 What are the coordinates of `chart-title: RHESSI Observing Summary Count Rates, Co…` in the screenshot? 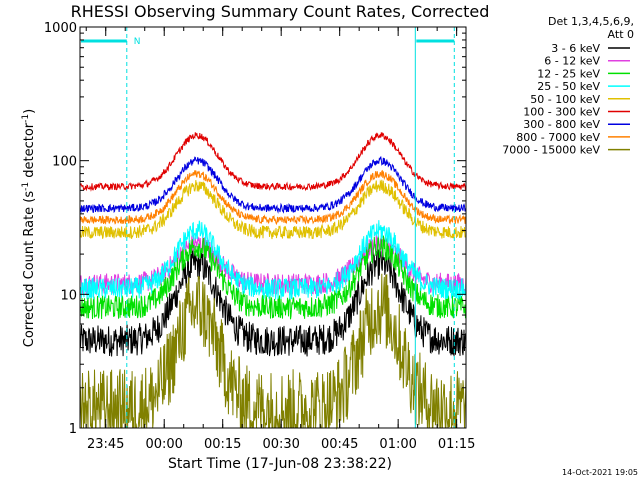 It's located at (280, 11).